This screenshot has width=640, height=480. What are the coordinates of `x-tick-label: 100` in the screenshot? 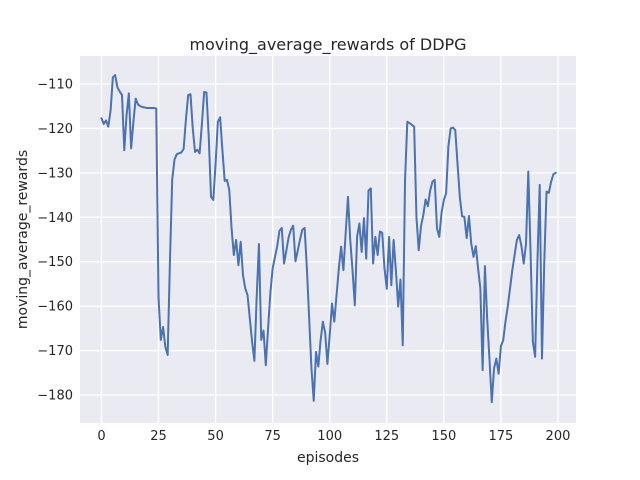 It's located at (329, 436).